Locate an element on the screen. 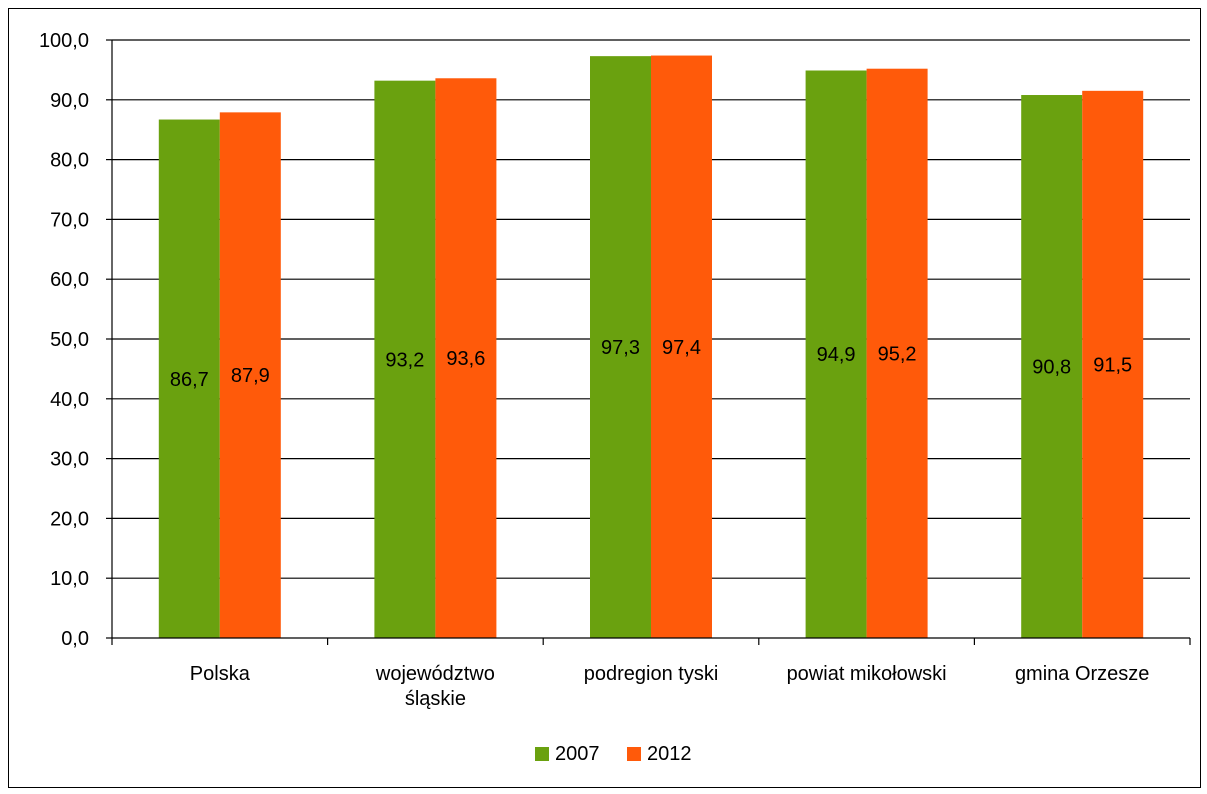  y-tick-label: 10,0 is located at coordinates (69, 579).